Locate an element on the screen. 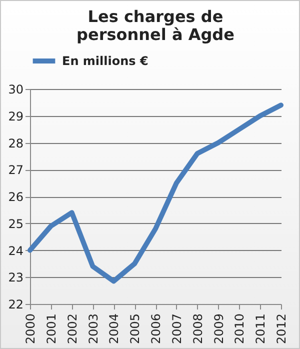 Image resolution: width=300 pixels, height=349 pixels. y-tick-label: 26 is located at coordinates (16, 197).